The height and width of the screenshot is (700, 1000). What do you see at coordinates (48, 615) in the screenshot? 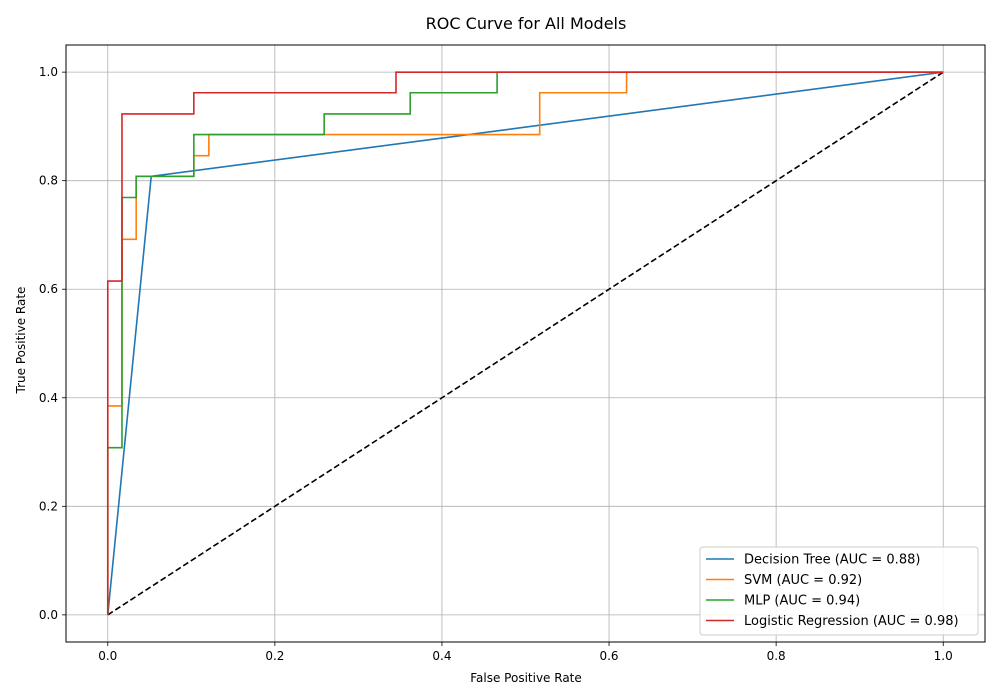
I see `y-tick-label: 0.0` at bounding box center [48, 615].